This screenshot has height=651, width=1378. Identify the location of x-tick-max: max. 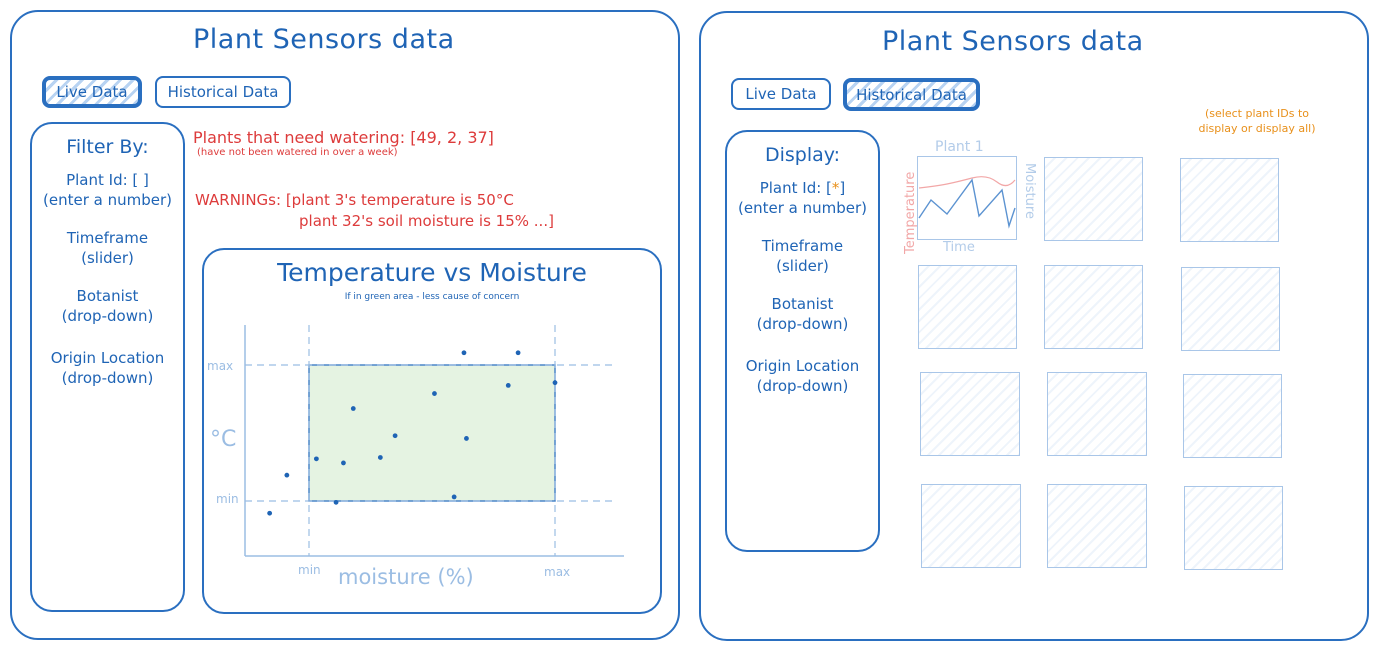
(557, 572).